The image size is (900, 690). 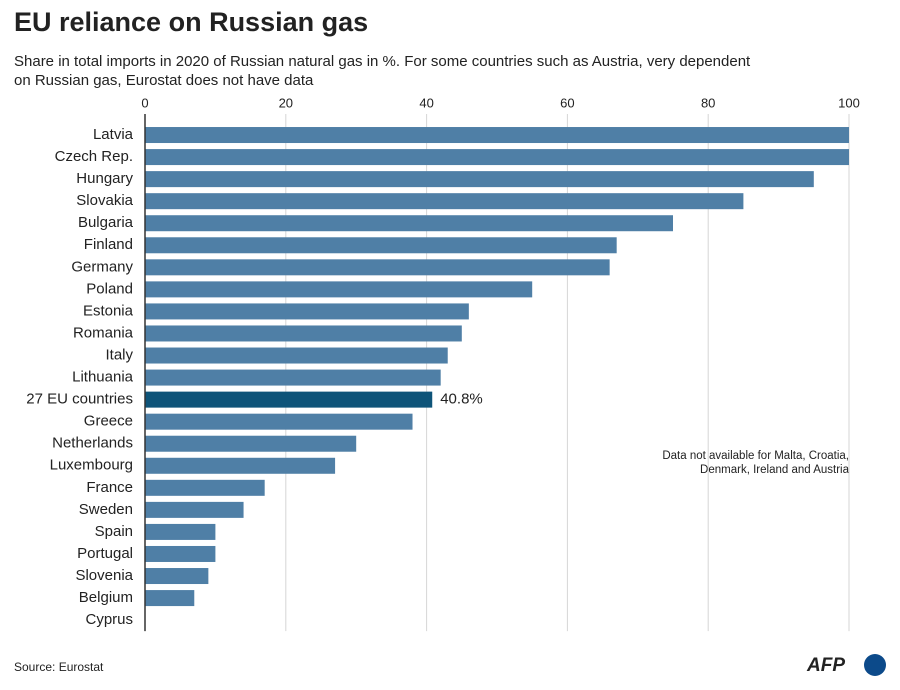 I want to click on value-label: 40.8%, so click(x=461, y=399).